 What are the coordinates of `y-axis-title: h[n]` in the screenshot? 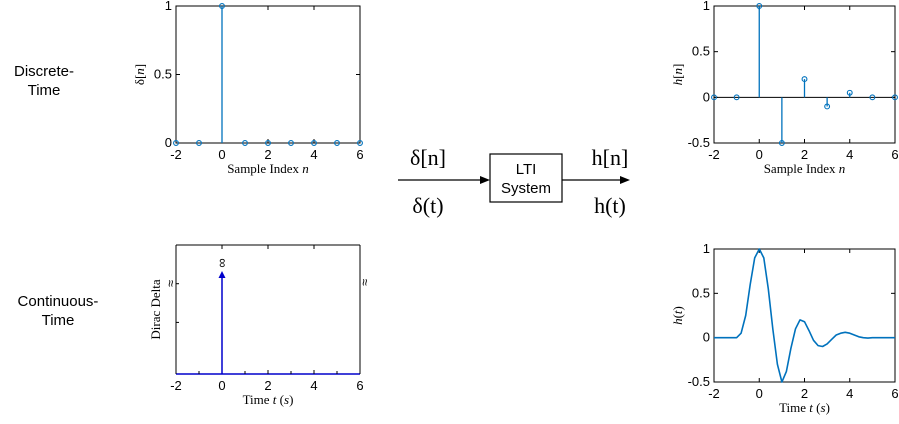 It's located at (677, 75).